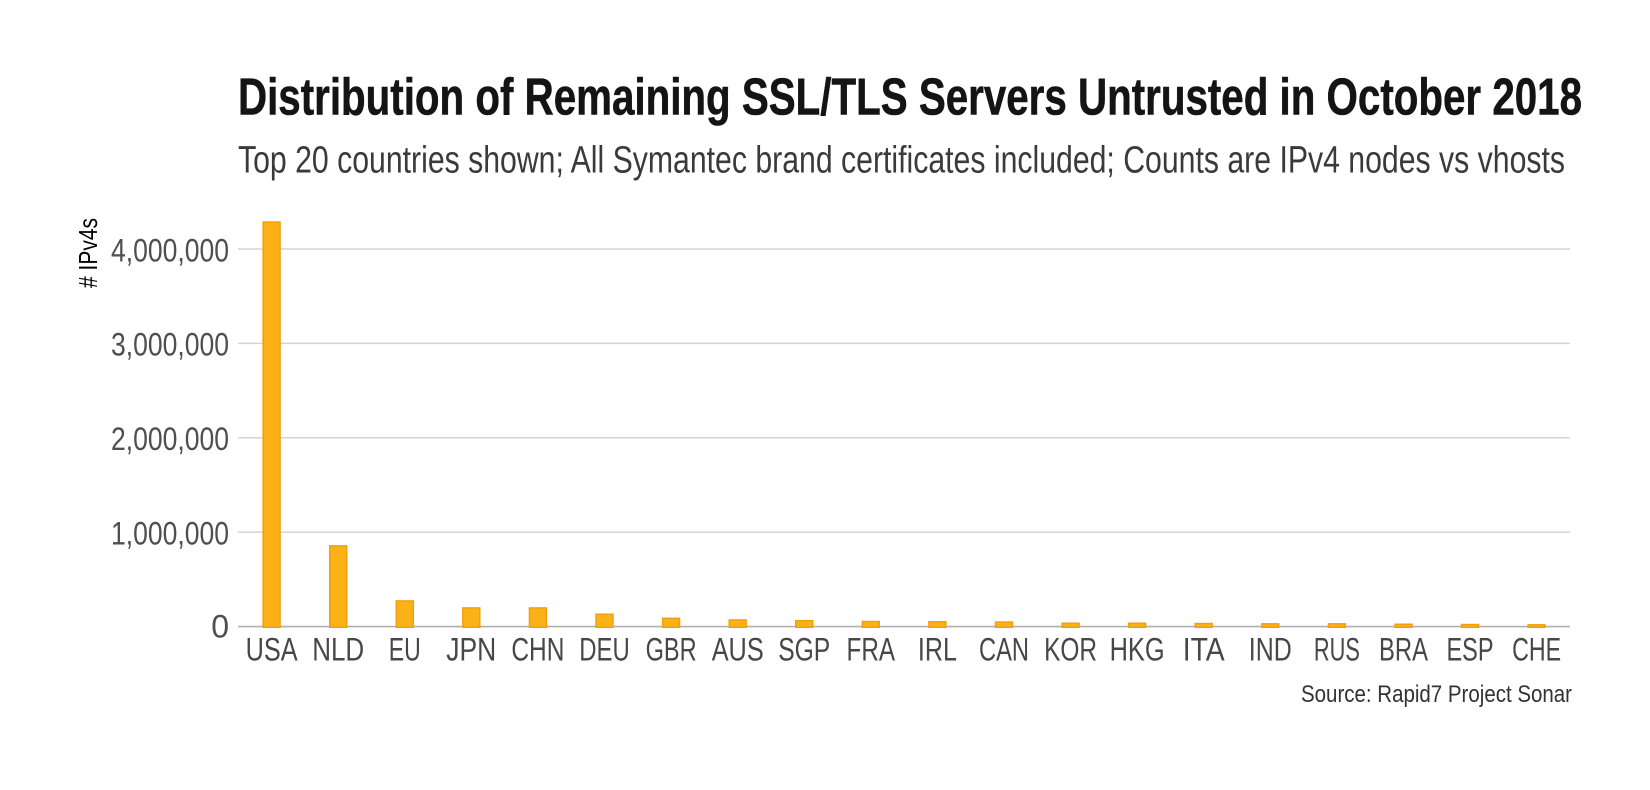  I want to click on svg-text: 1,000,000, so click(170, 533).